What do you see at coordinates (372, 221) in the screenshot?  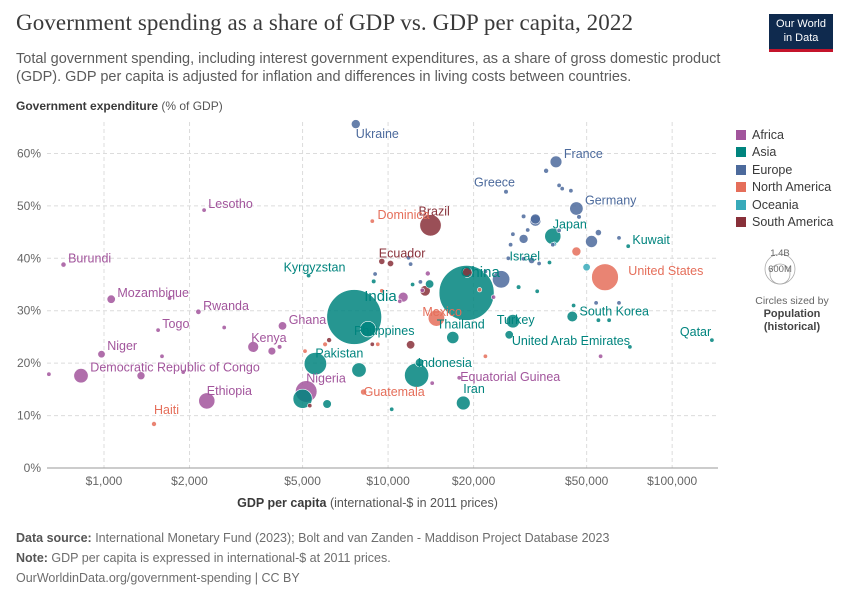 I see `point-dominica` at bounding box center [372, 221].